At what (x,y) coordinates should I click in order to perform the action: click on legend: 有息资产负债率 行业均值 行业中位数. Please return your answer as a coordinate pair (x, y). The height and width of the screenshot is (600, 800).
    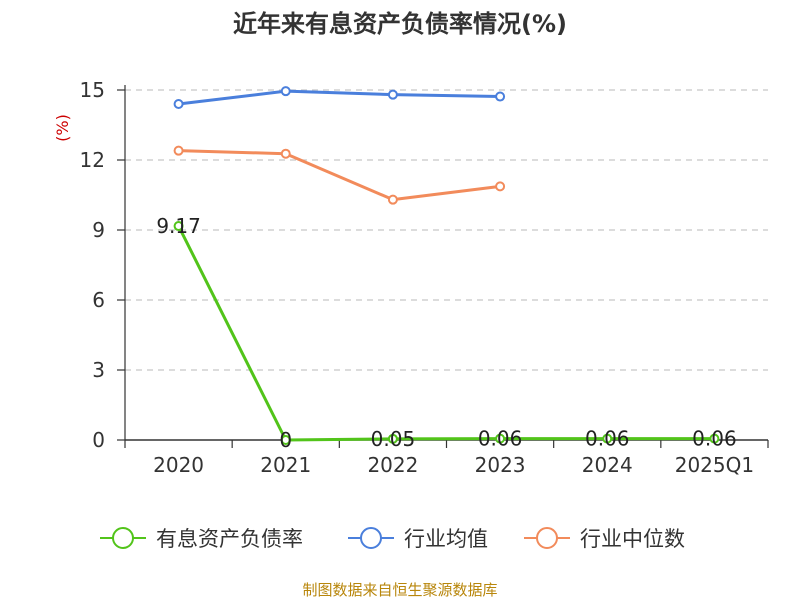
    Looking at the image, I should click on (392, 539).